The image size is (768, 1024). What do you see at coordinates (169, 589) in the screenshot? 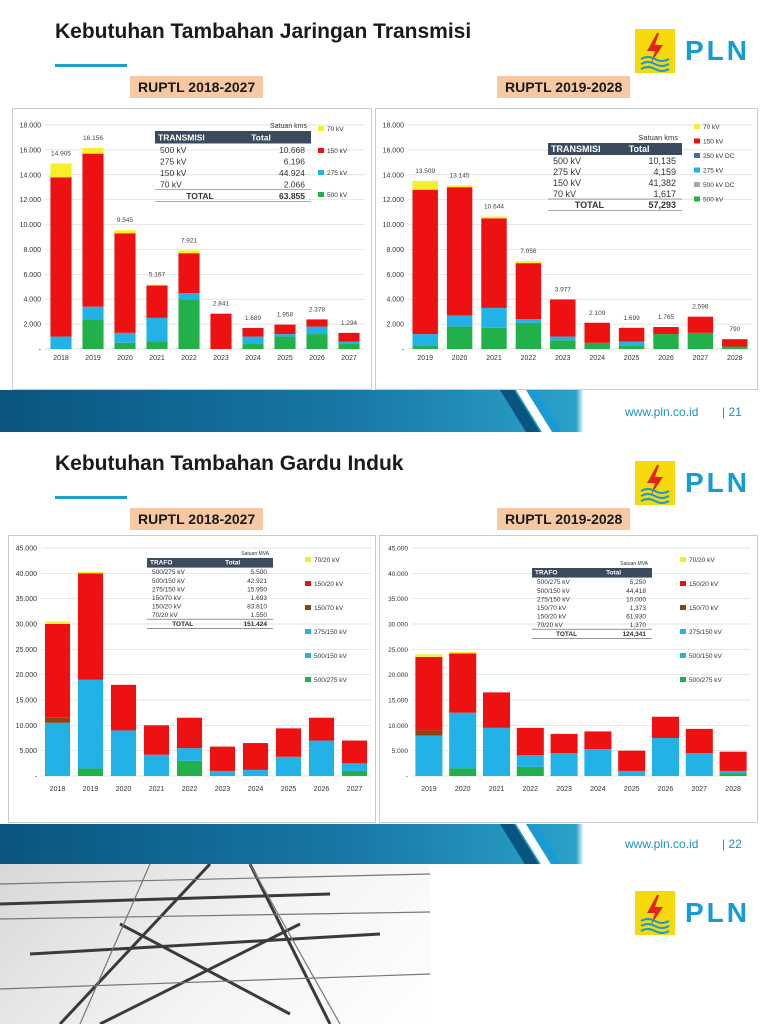
I see `table-cell: 275/150 kV` at bounding box center [169, 589].